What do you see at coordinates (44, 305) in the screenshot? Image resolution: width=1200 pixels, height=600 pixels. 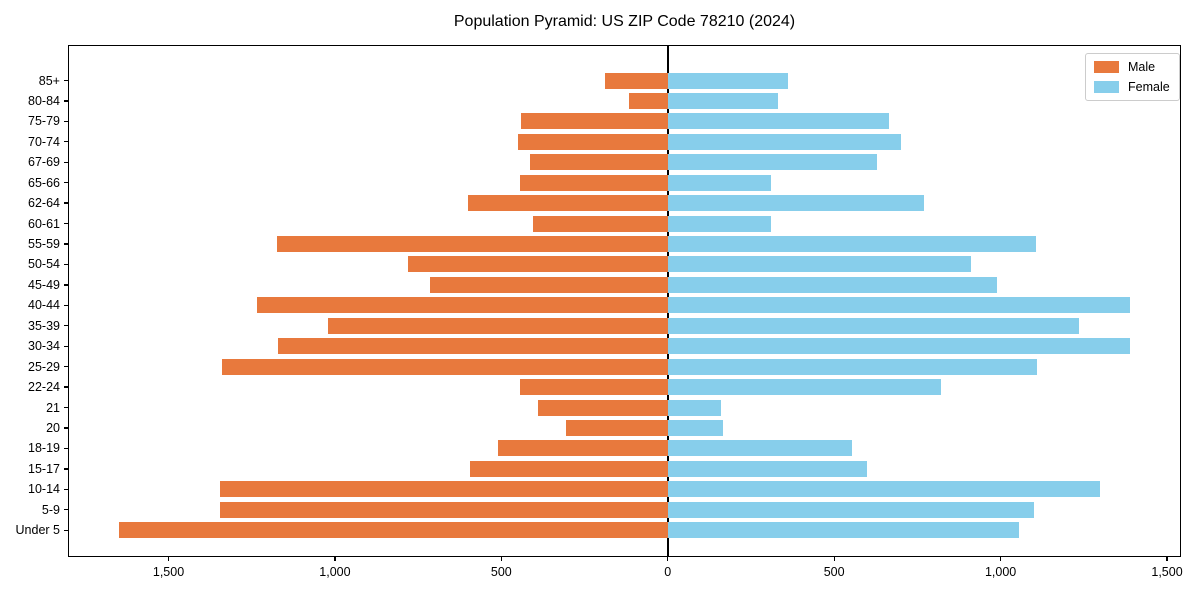 I see `y-tick-label: 40-44` at bounding box center [44, 305].